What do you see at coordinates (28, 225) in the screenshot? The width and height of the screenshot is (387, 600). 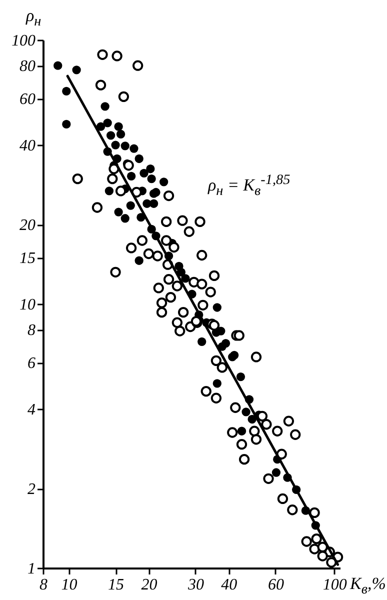 I see `y-tick-label: 20` at bounding box center [28, 225].